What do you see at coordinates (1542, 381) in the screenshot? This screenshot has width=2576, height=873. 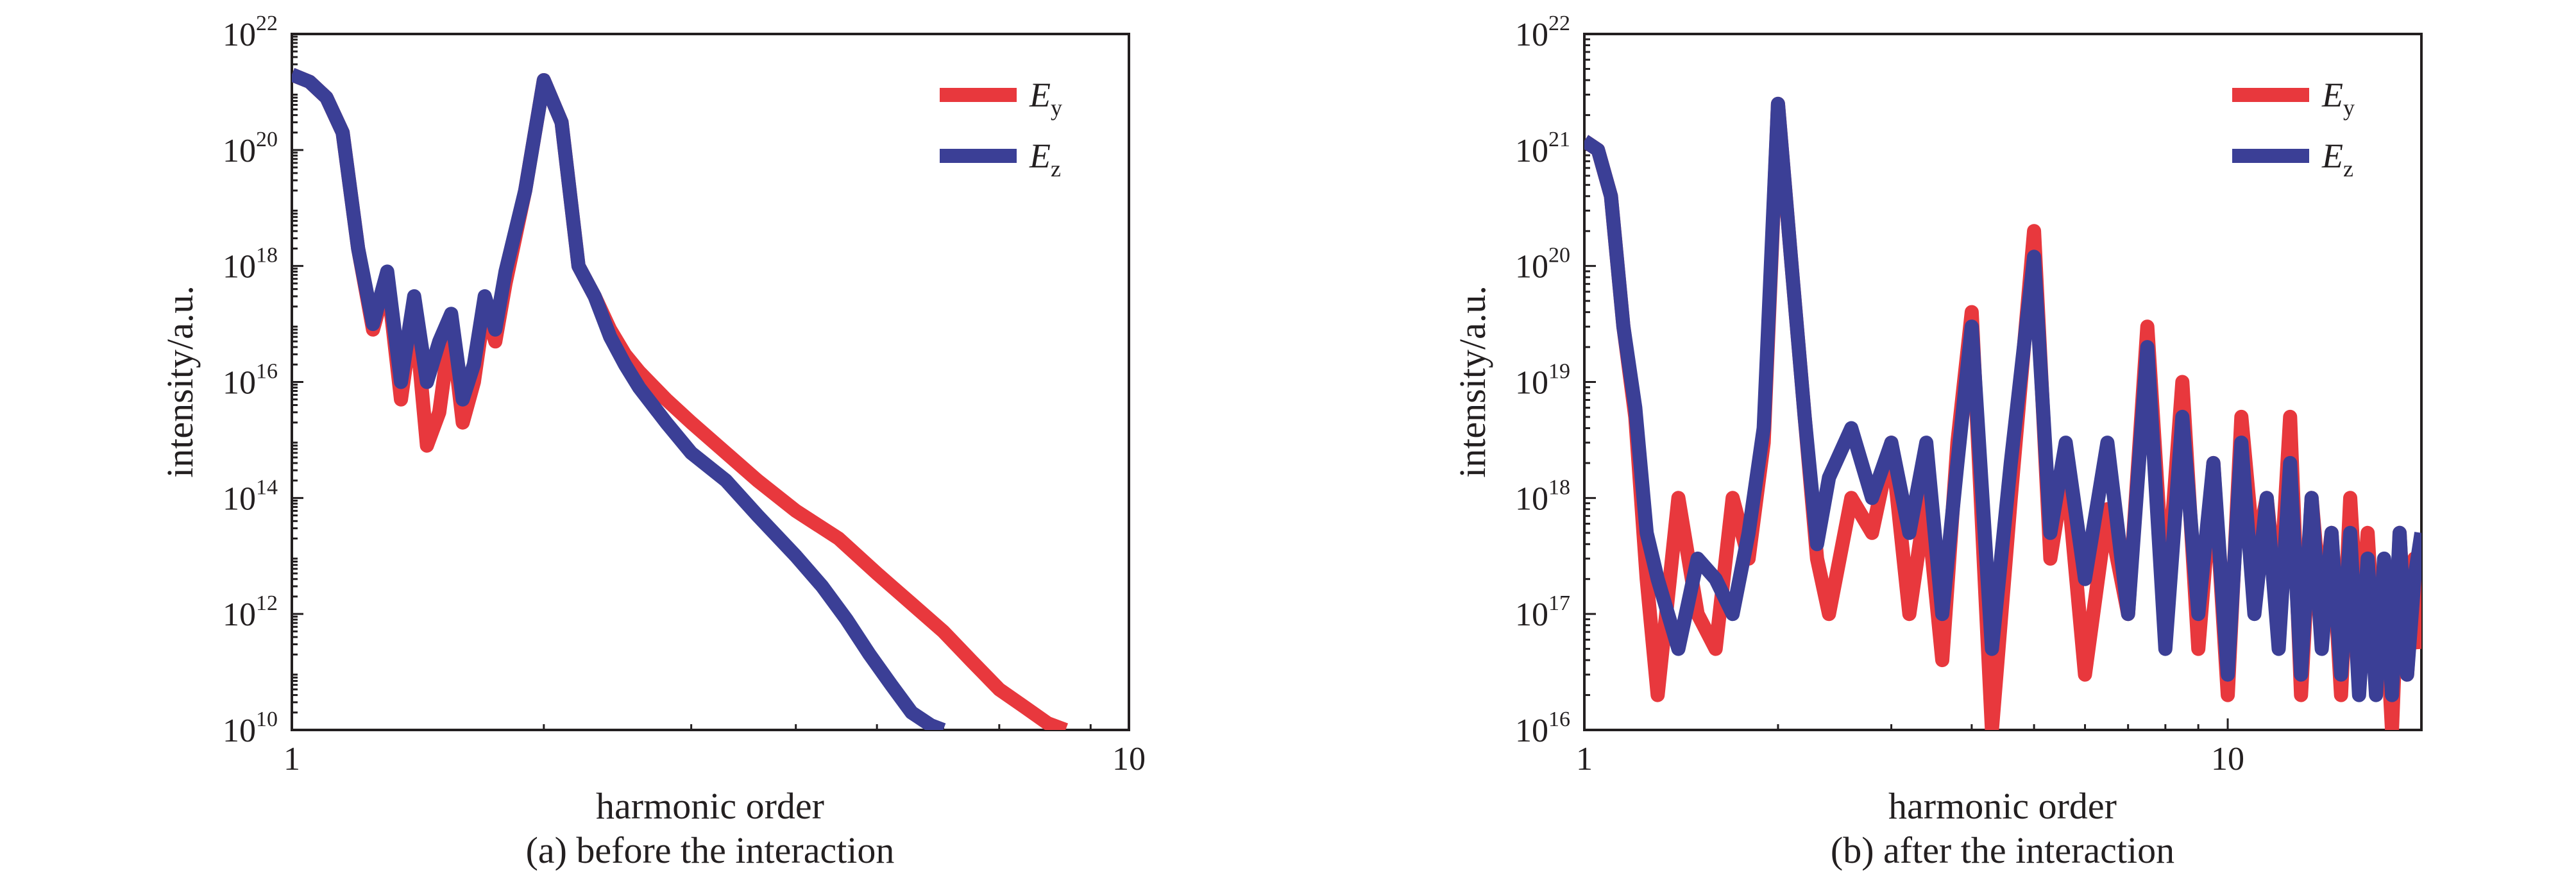 I see `y-tick-label: 1019` at bounding box center [1542, 381].